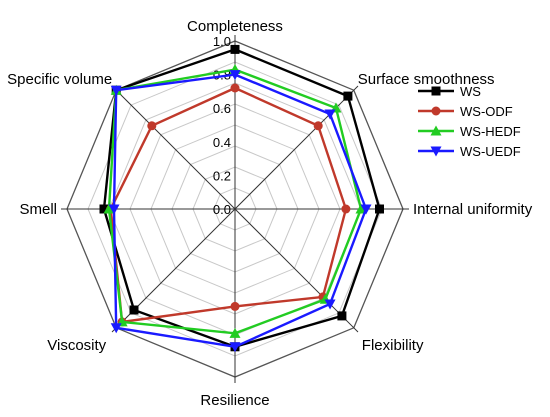  What do you see at coordinates (490, 151) in the screenshot?
I see `legend-label: WS-UEDF` at bounding box center [490, 151].